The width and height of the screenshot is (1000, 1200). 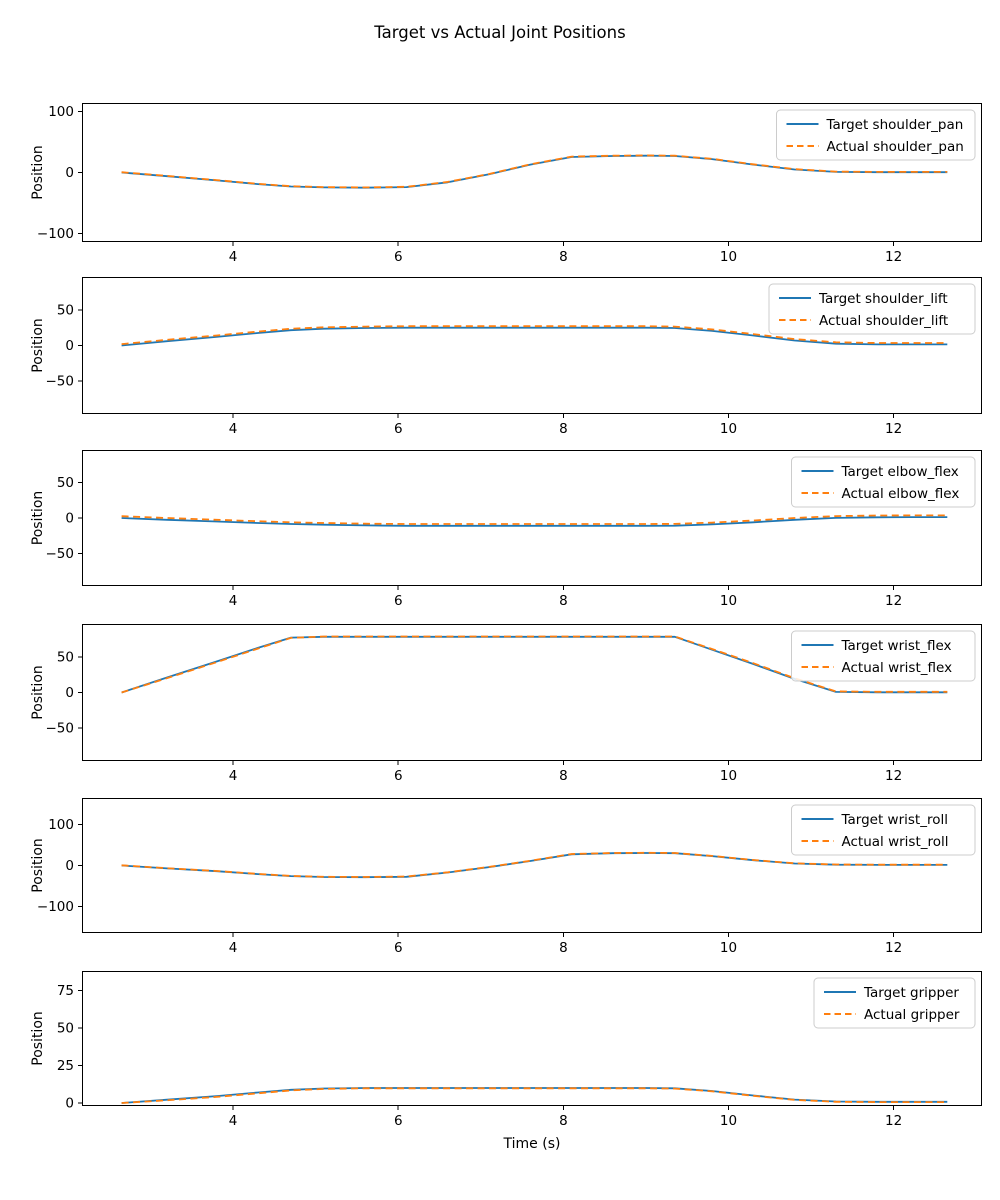 I want to click on legend-label: Actual shoulder_pan, so click(x=895, y=147).